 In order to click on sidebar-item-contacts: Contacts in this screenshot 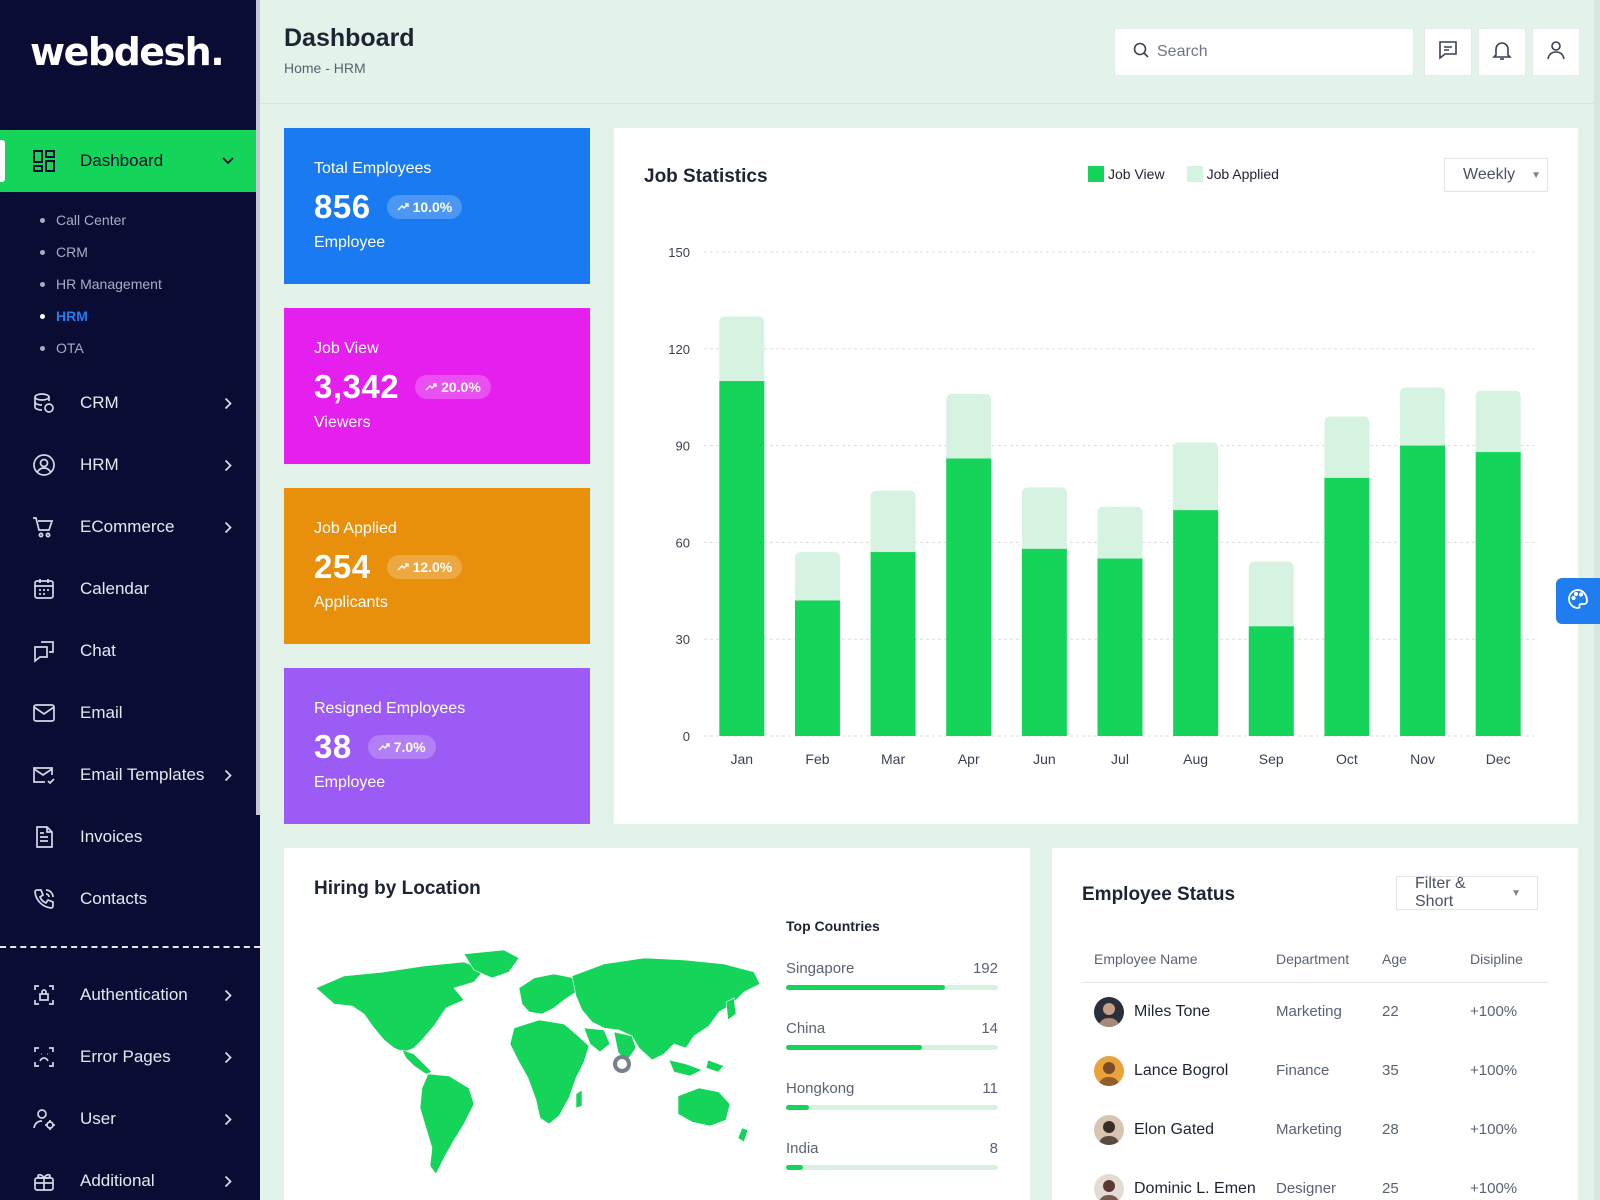, I will do `click(130, 899)`.